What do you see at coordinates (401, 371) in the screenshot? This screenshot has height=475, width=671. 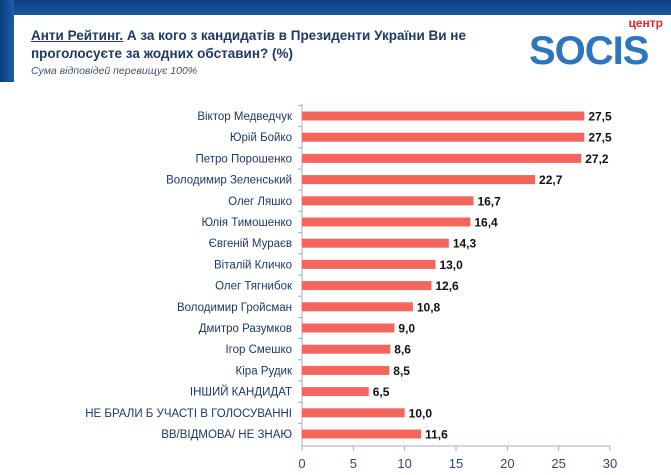 I see `value-label: 8,5` at bounding box center [401, 371].